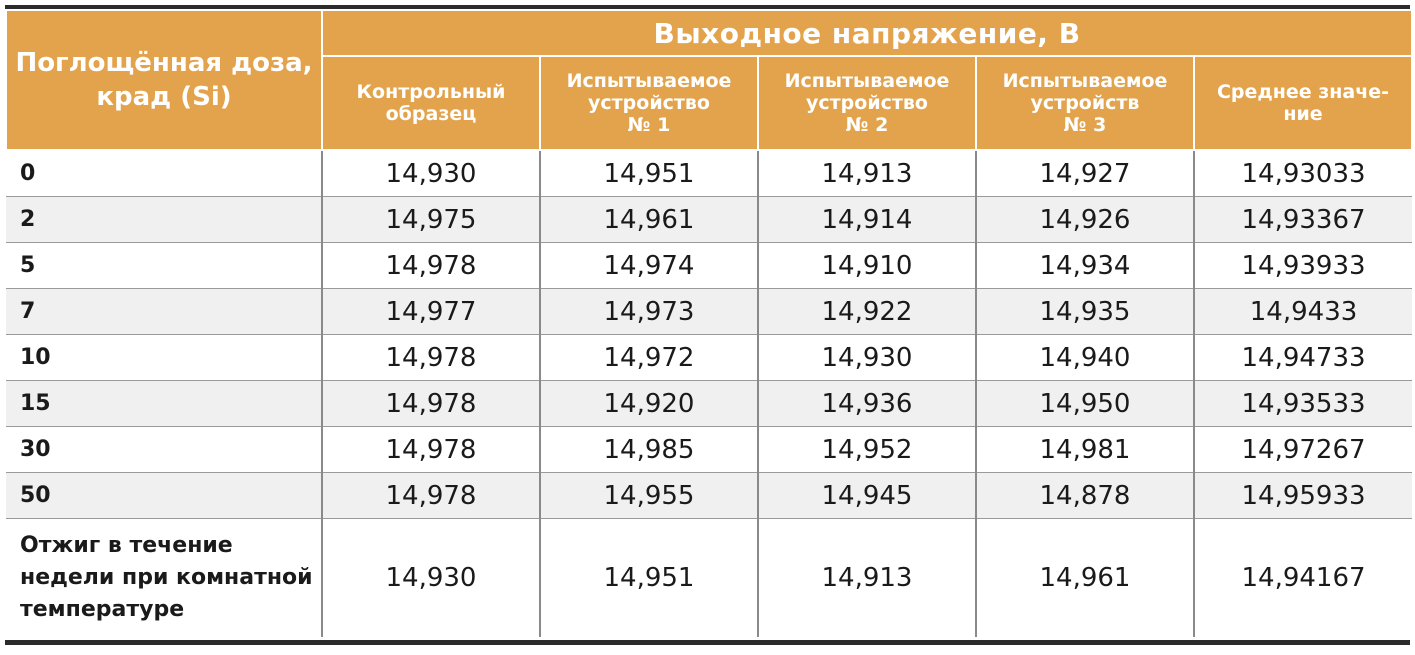 Image resolution: width=1415 pixels, height=655 pixels. Describe the element at coordinates (1303, 311) in the screenshot. I see `voltage-cell: 14,9433` at that location.